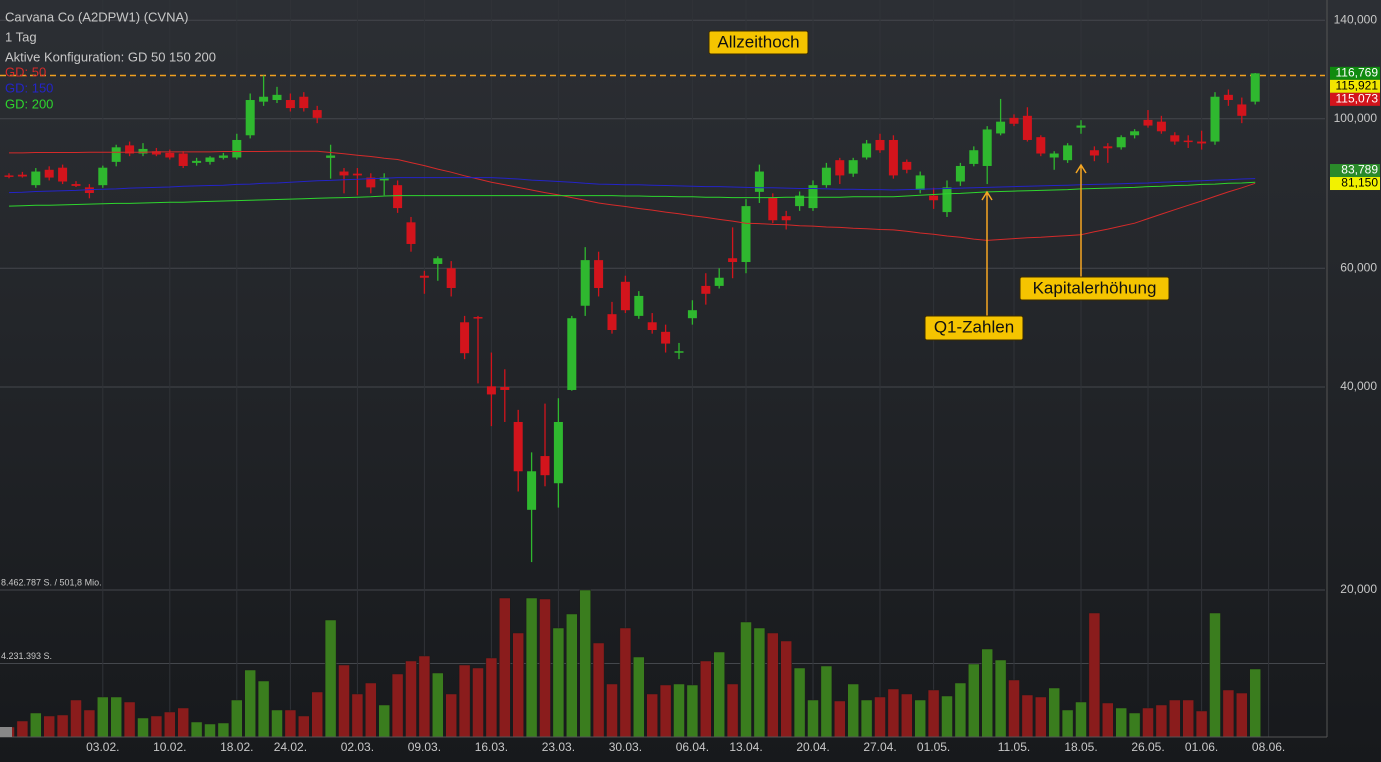 The image size is (1381, 762). Describe the element at coordinates (1080, 747) in the screenshot. I see `x-tick-label: 18.05.` at that location.